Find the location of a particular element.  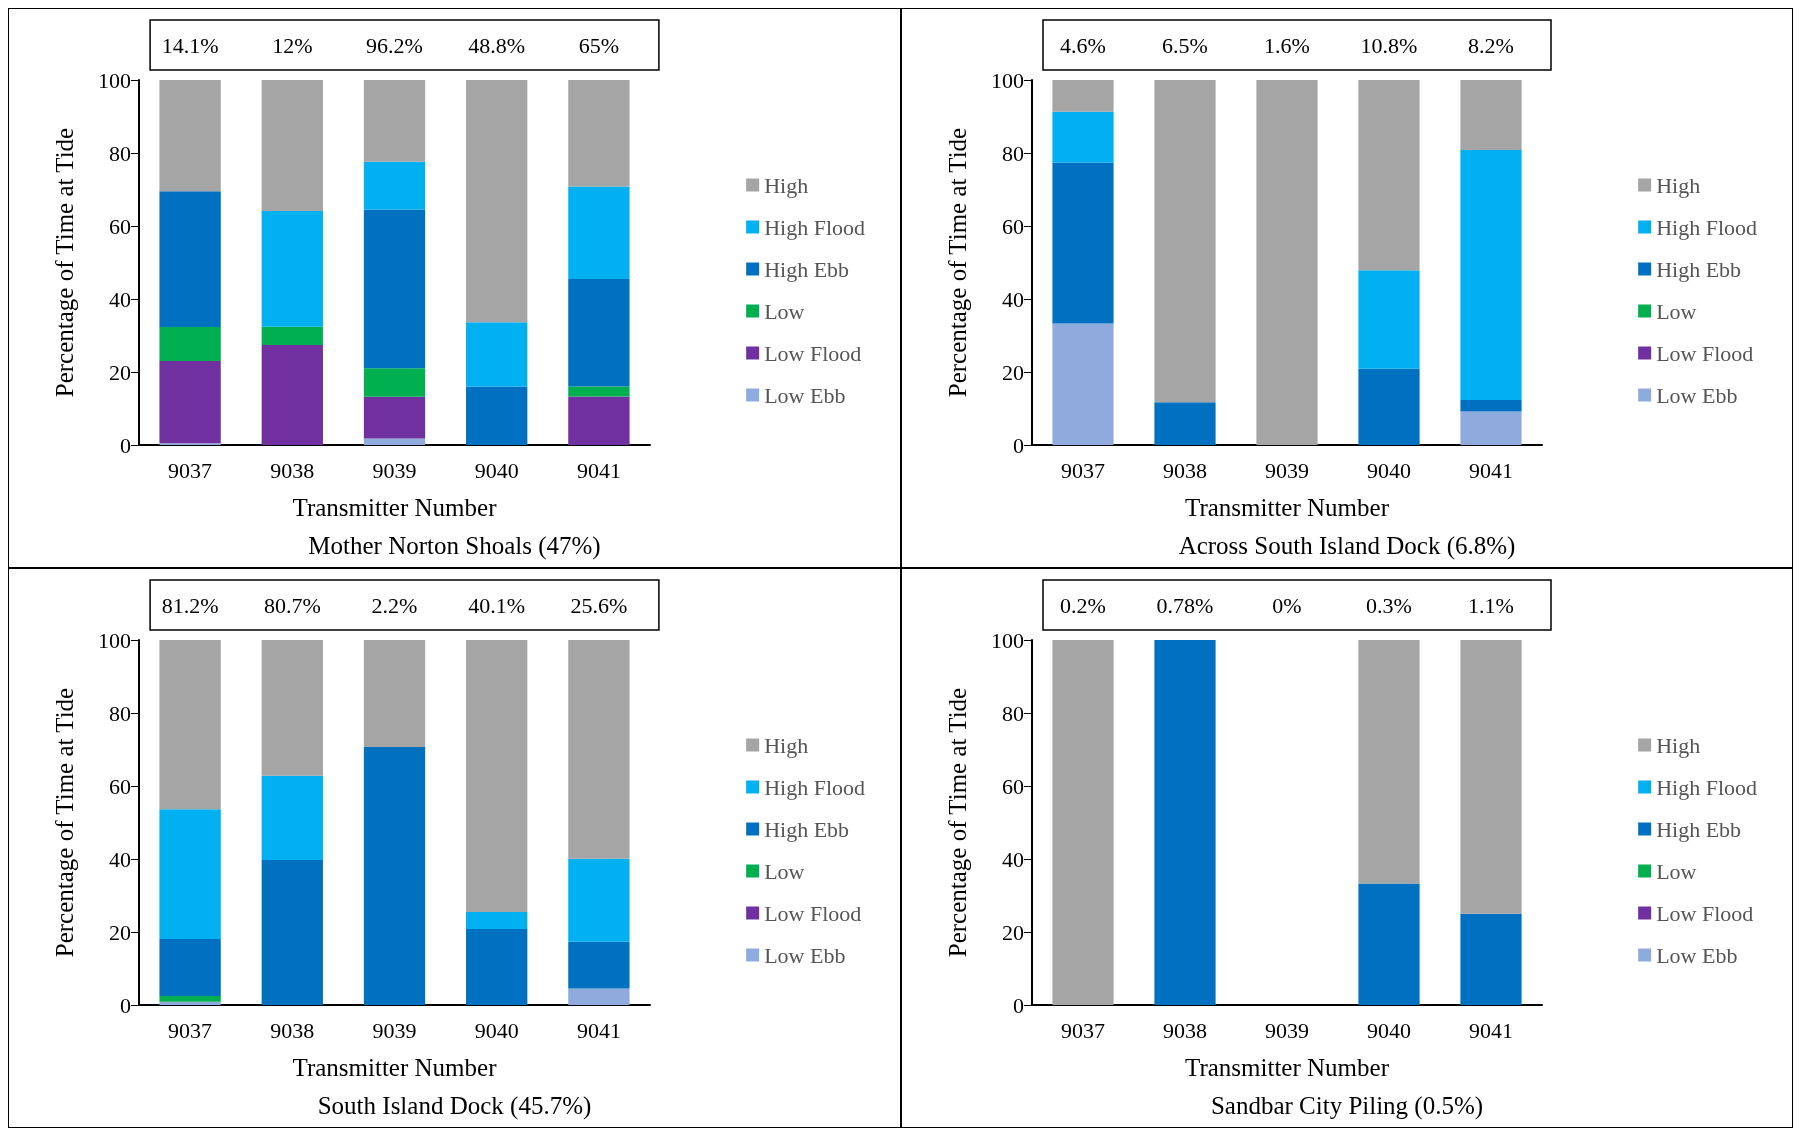

y-tick-label: 60 is located at coordinates (120, 226).